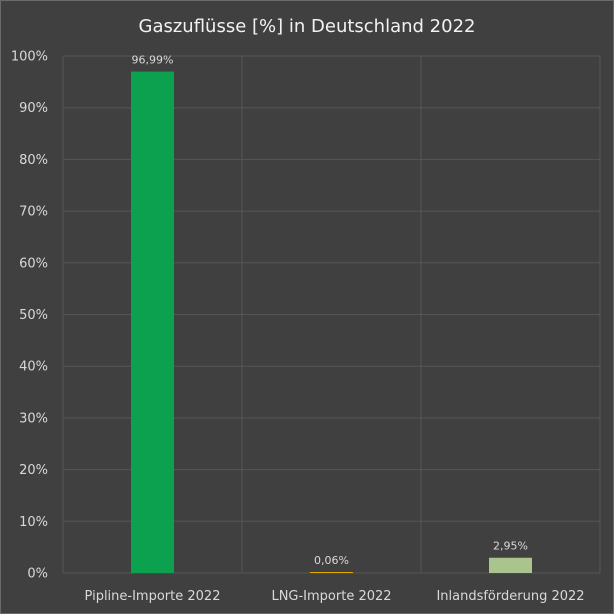 The width and height of the screenshot is (614, 614). Describe the element at coordinates (33, 212) in the screenshot. I see `y-tick-label: 70%` at that location.